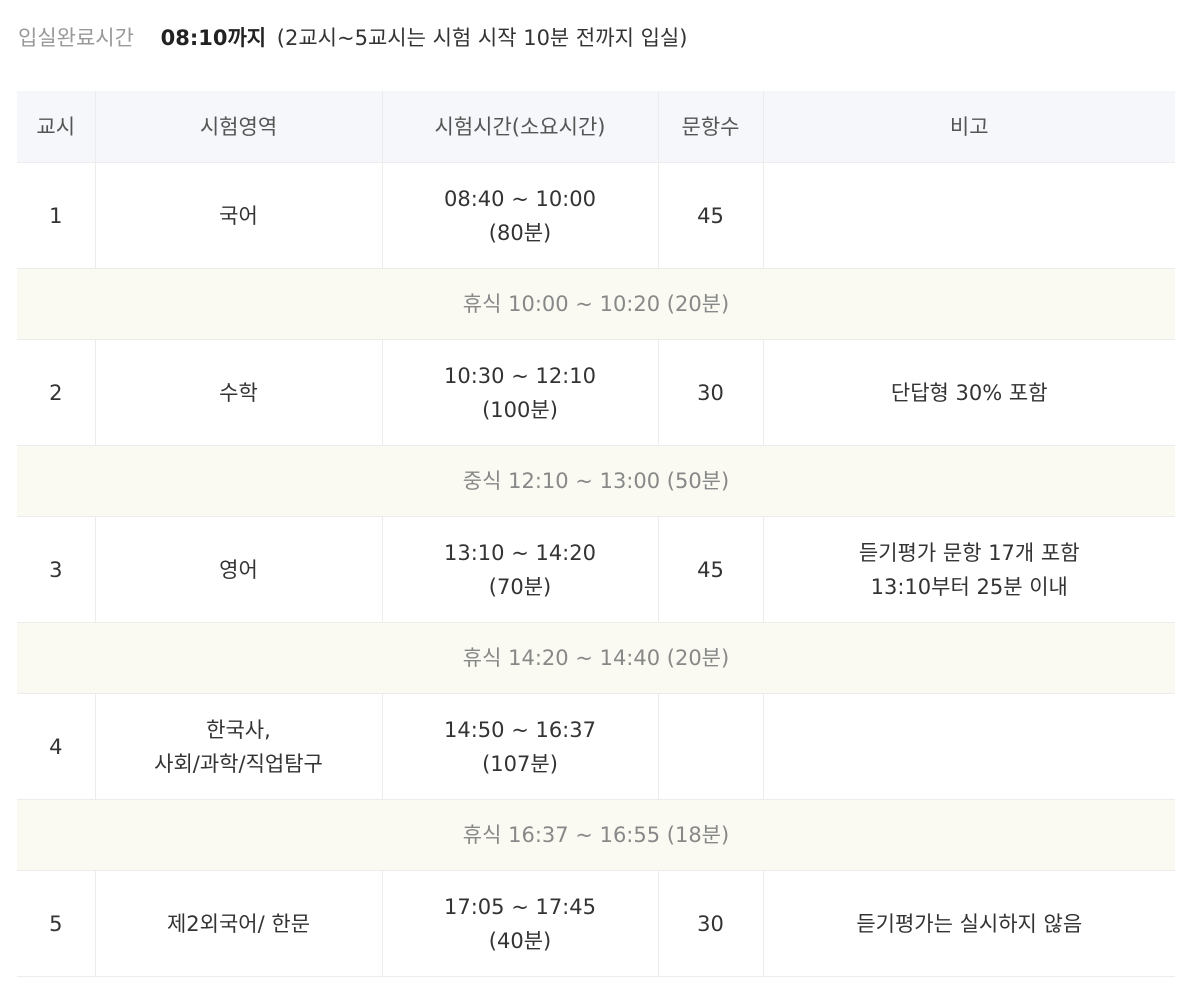 The height and width of the screenshot is (994, 1200). Describe the element at coordinates (213, 38) in the screenshot. I see `entry-time-value: 08:10까지` at that location.